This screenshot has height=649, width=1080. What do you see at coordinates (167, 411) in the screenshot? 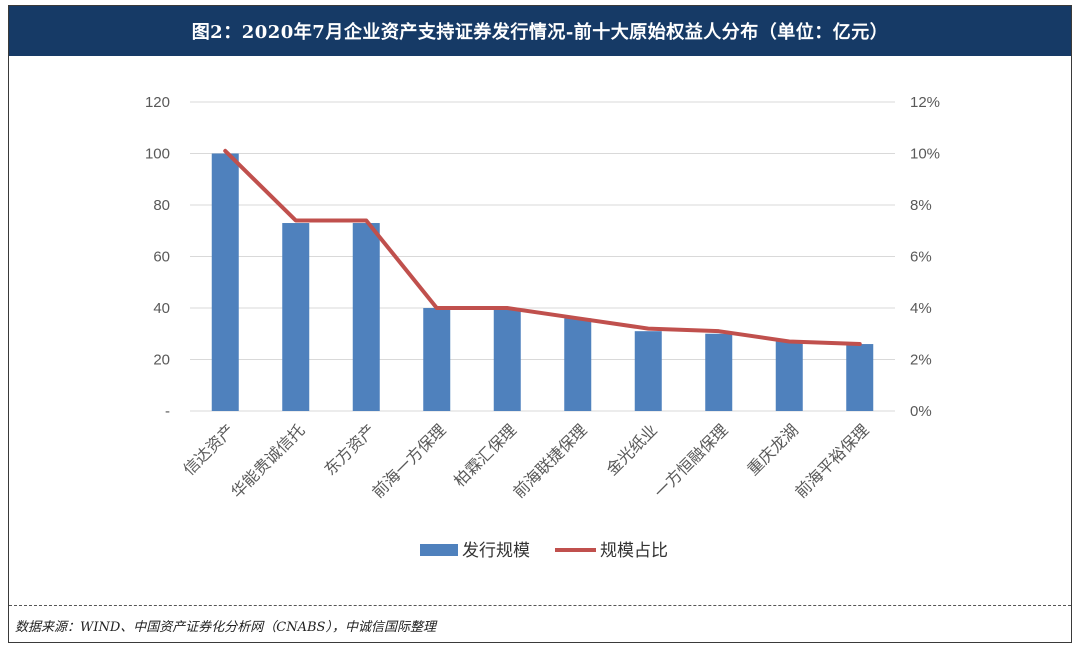
I see `y-left-tick-label: -` at bounding box center [167, 411].